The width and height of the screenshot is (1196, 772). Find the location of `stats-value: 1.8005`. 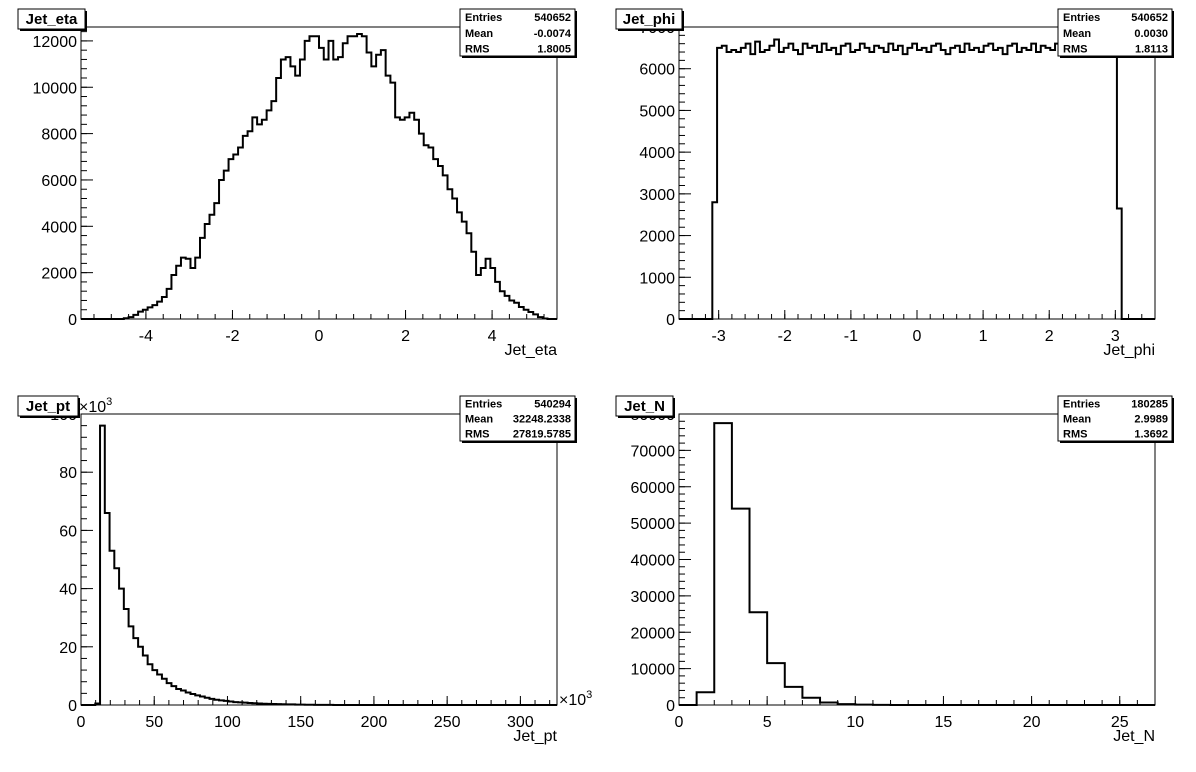

stats-value: 1.8005 is located at coordinates (554, 50).